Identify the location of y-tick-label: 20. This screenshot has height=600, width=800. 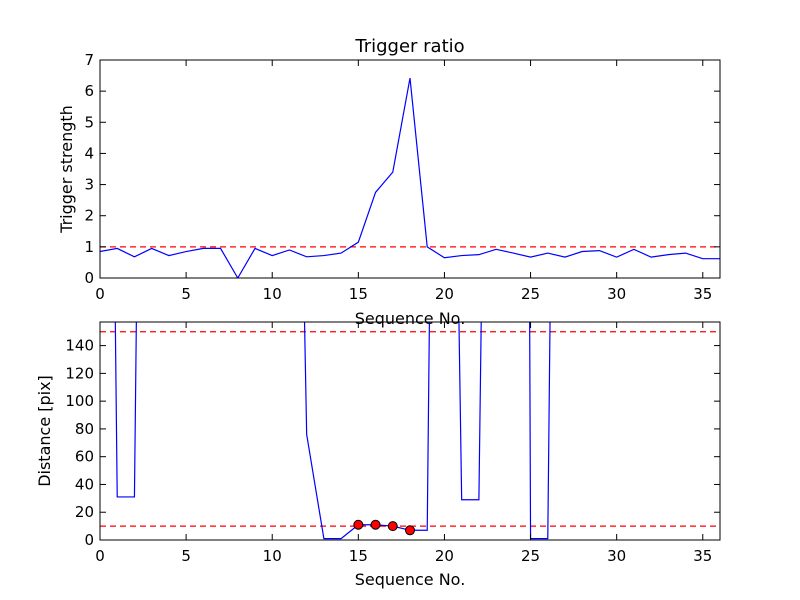
(84, 512).